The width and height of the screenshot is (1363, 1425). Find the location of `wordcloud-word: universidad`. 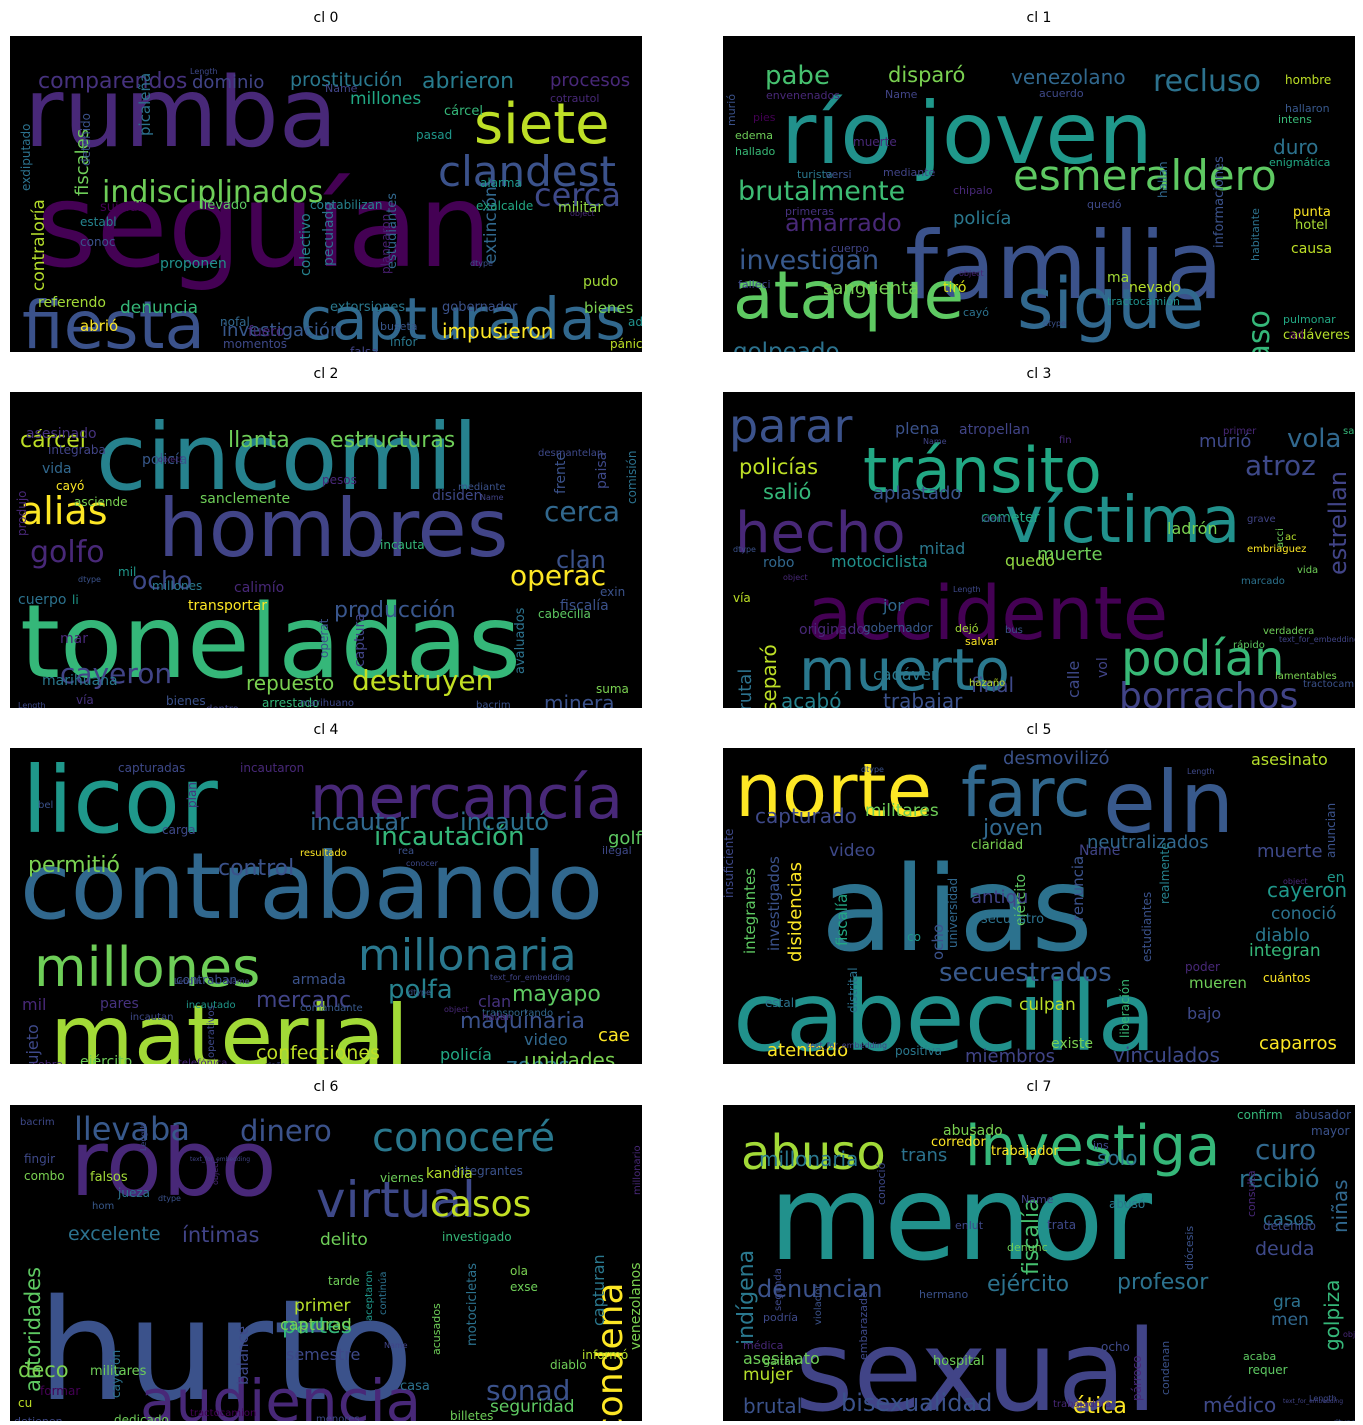

wordcloud-word: universidad is located at coordinates (953, 913).